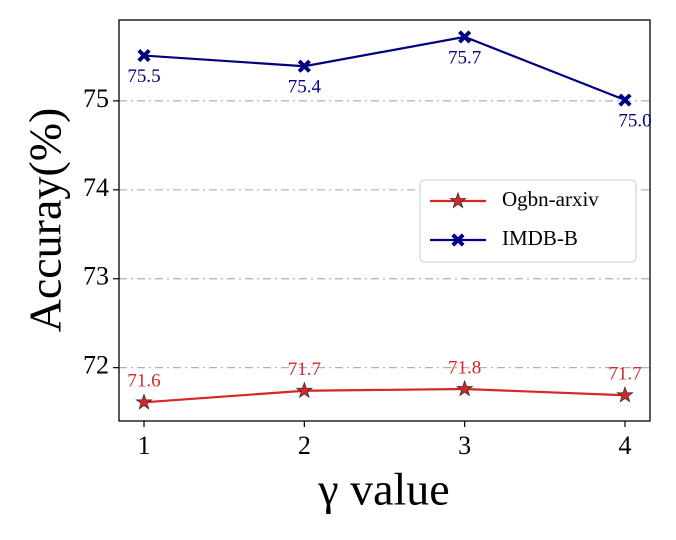 The image size is (676, 540). What do you see at coordinates (383, 489) in the screenshot?
I see `x-axis-label: γ value` at bounding box center [383, 489].